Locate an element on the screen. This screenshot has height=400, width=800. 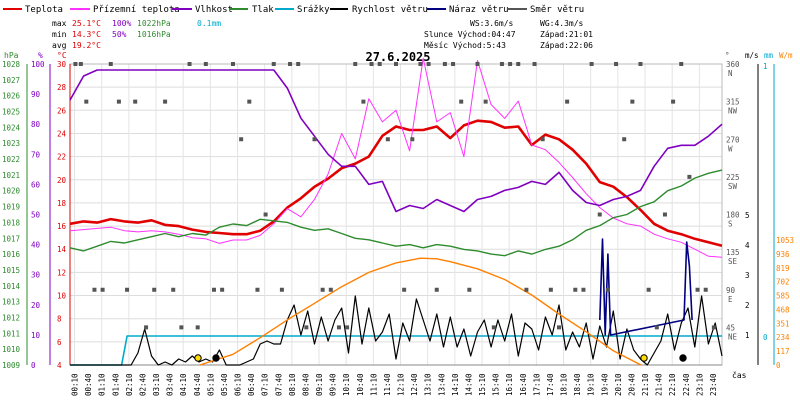
x-tick-label: 23:10 is located at coordinates (699, 384).